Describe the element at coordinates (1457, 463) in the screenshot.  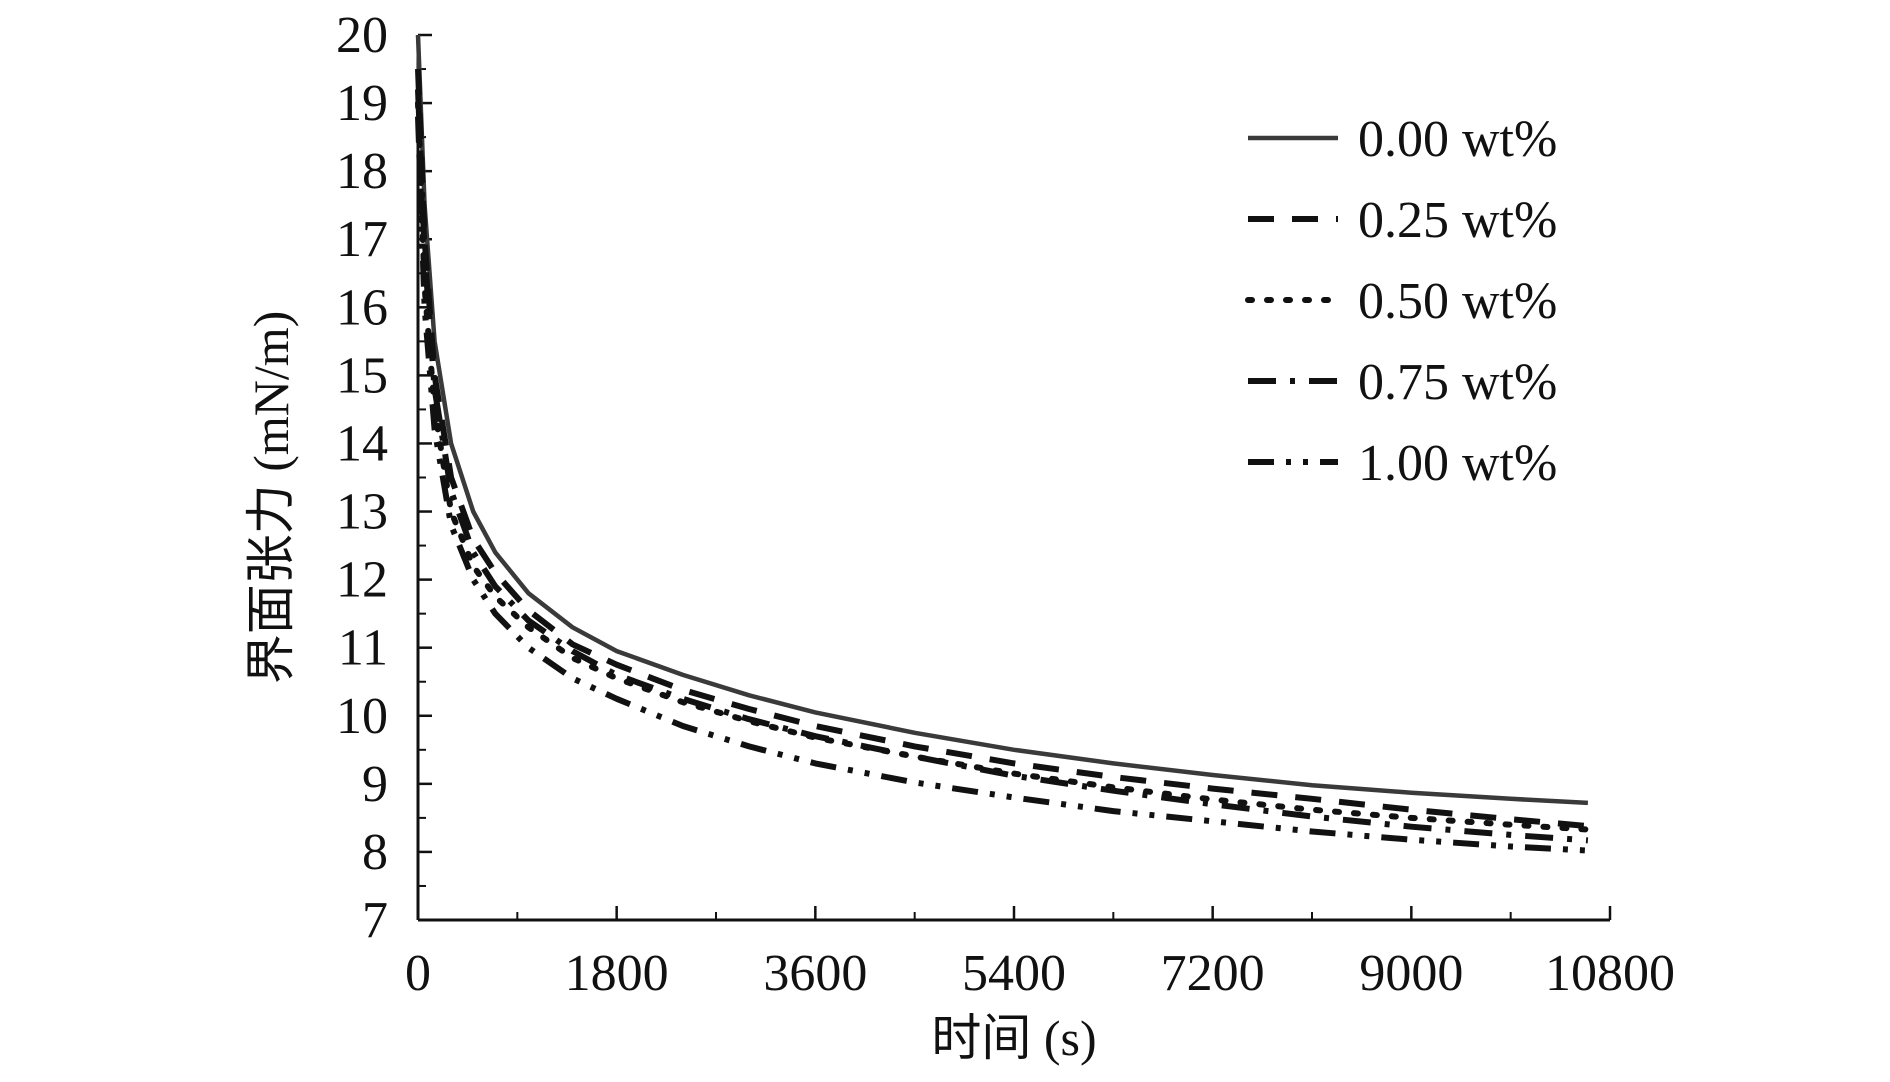
I see `legend-label-4: 1.00 wt%` at that location.